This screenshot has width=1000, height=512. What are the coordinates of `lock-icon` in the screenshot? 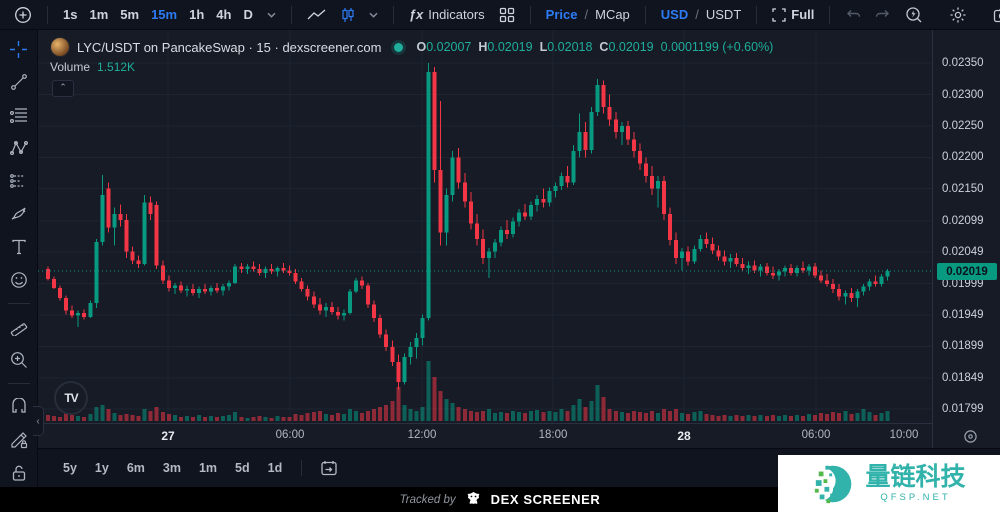 It's located at (18, 473).